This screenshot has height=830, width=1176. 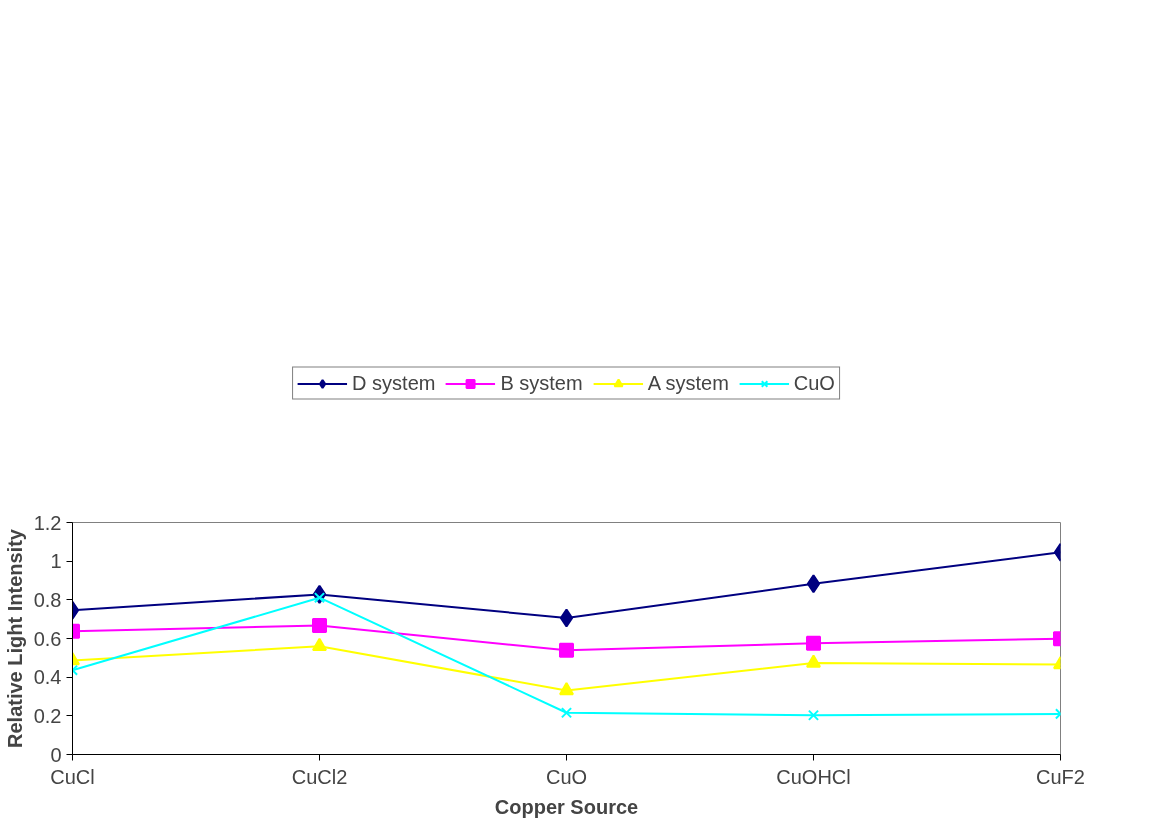 What do you see at coordinates (47, 638) in the screenshot?
I see `y-tick-label: 0.6` at bounding box center [47, 638].